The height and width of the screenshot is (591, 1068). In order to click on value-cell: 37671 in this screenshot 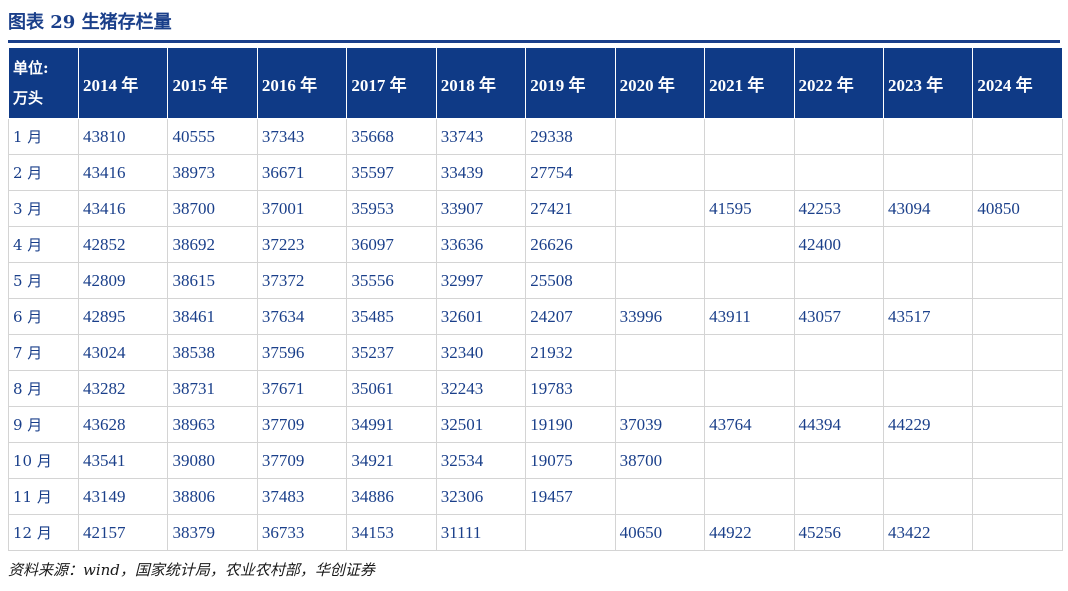, I will do `click(302, 388)`.